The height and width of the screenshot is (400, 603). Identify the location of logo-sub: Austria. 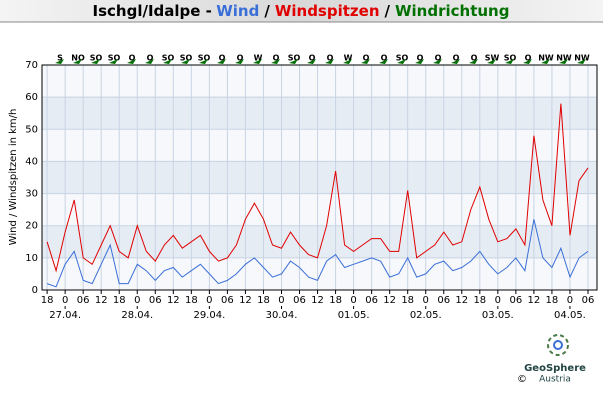
(555, 380).